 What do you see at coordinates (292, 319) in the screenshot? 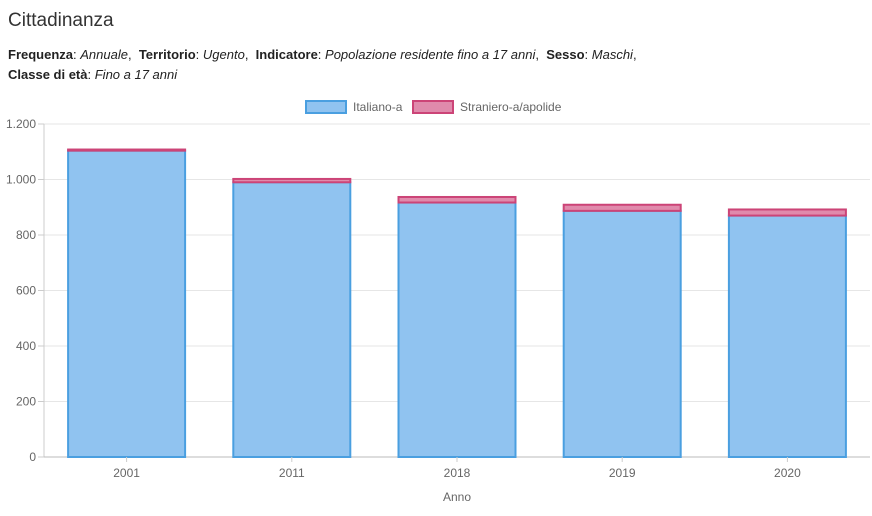
I see `bar-italiano-2011` at bounding box center [292, 319].